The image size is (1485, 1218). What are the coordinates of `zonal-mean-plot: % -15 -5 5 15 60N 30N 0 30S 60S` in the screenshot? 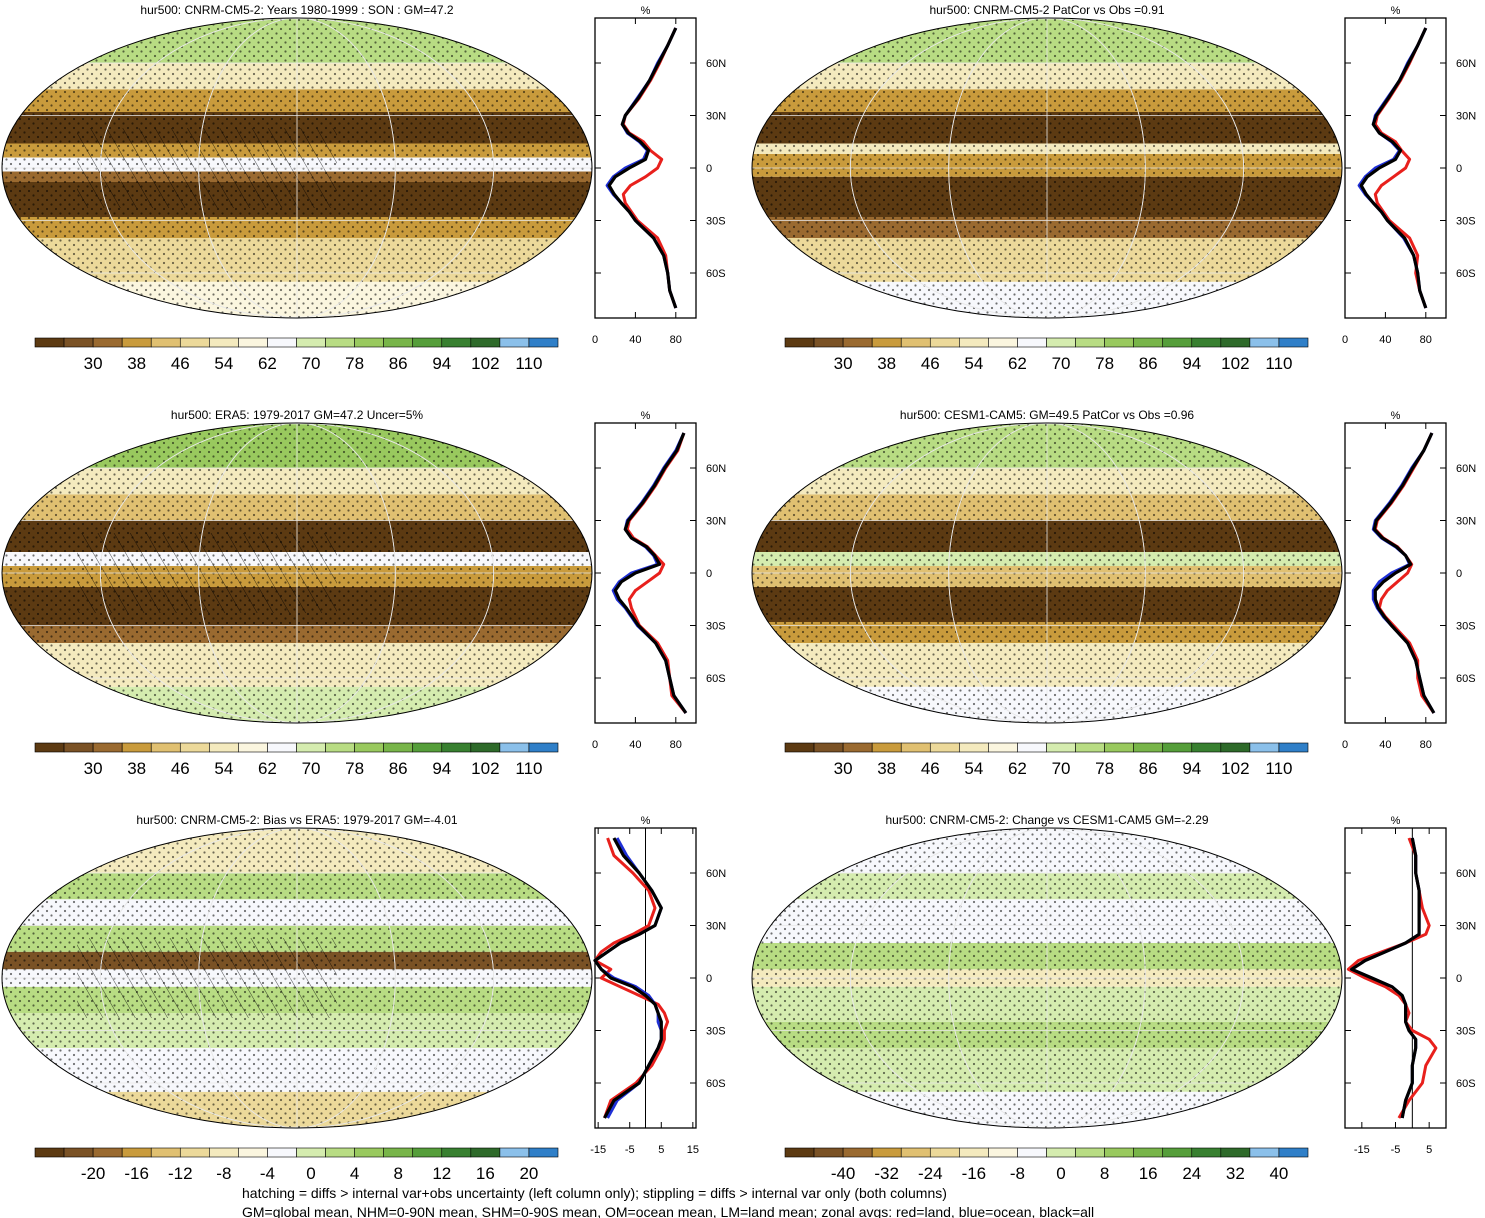 It's located at (658, 985).